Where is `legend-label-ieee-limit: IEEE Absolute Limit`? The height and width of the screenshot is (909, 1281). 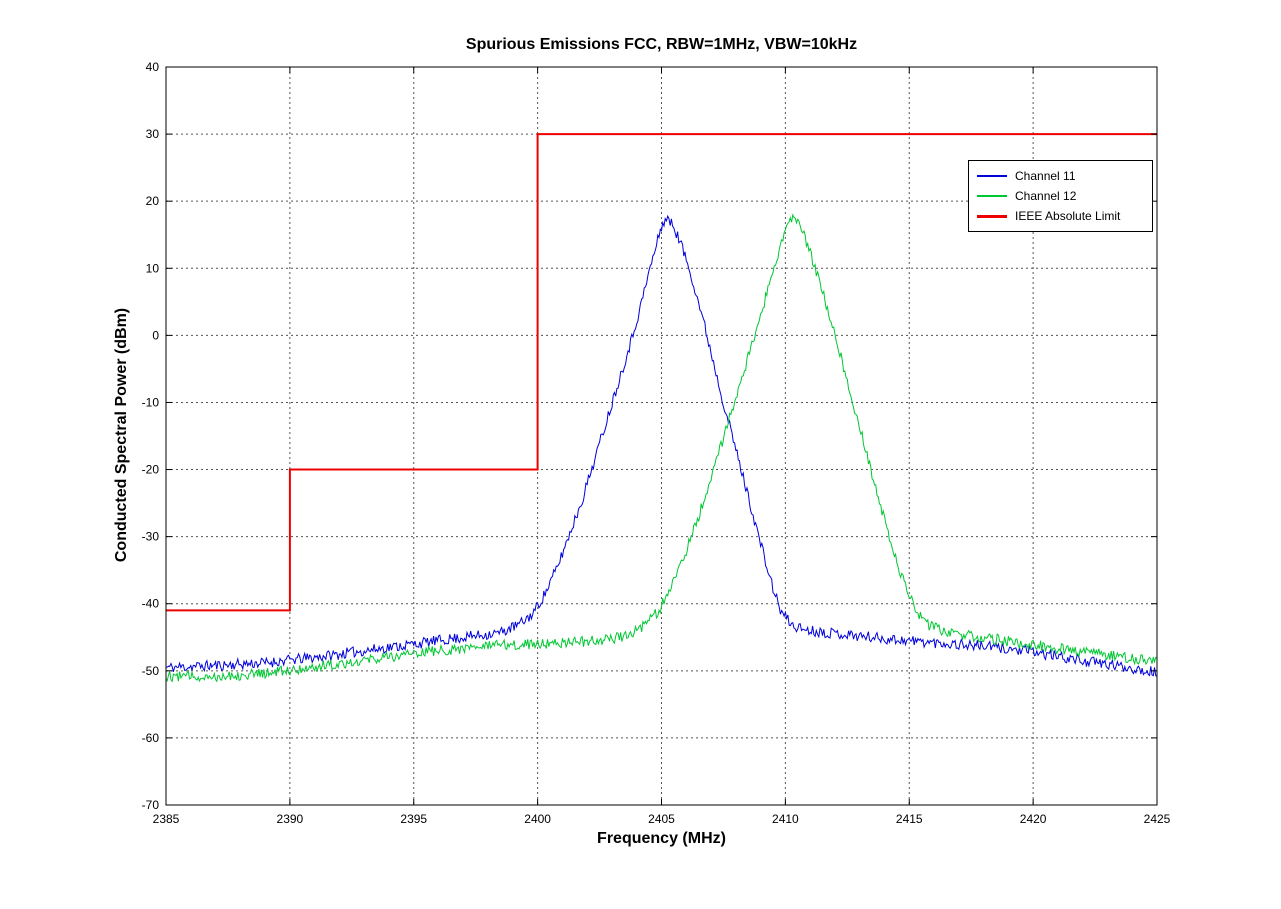
legend-label-ieee-limit: IEEE Absolute Limit is located at coordinates (1068, 216).